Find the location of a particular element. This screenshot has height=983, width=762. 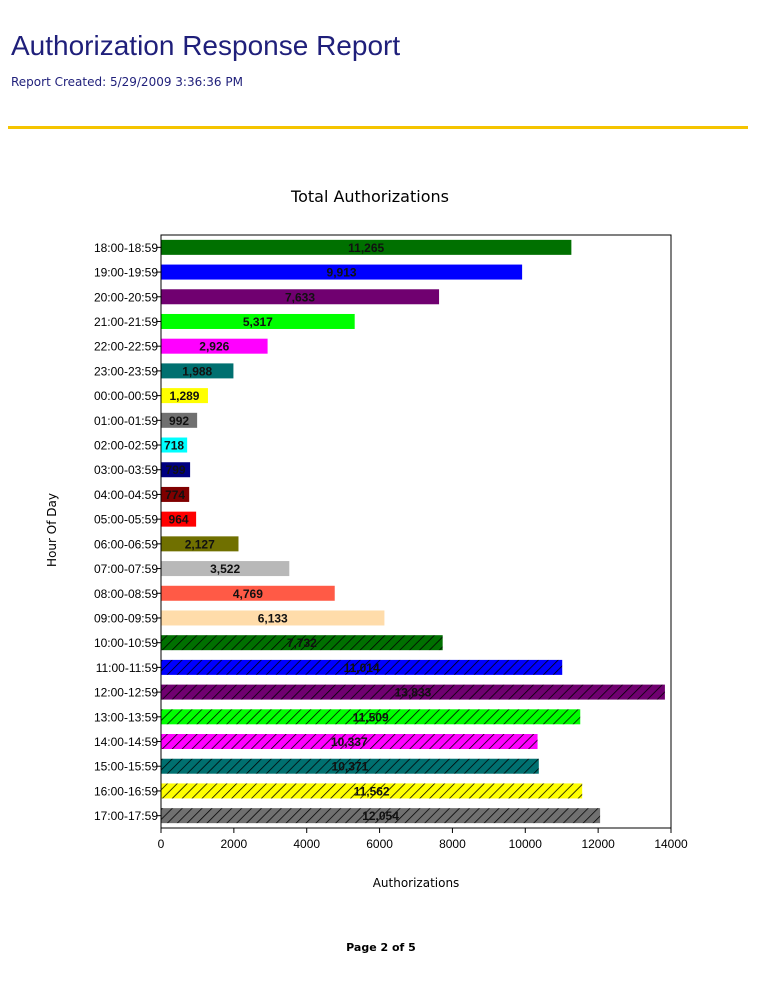

bar-value-label: 7,732 is located at coordinates (302, 643).